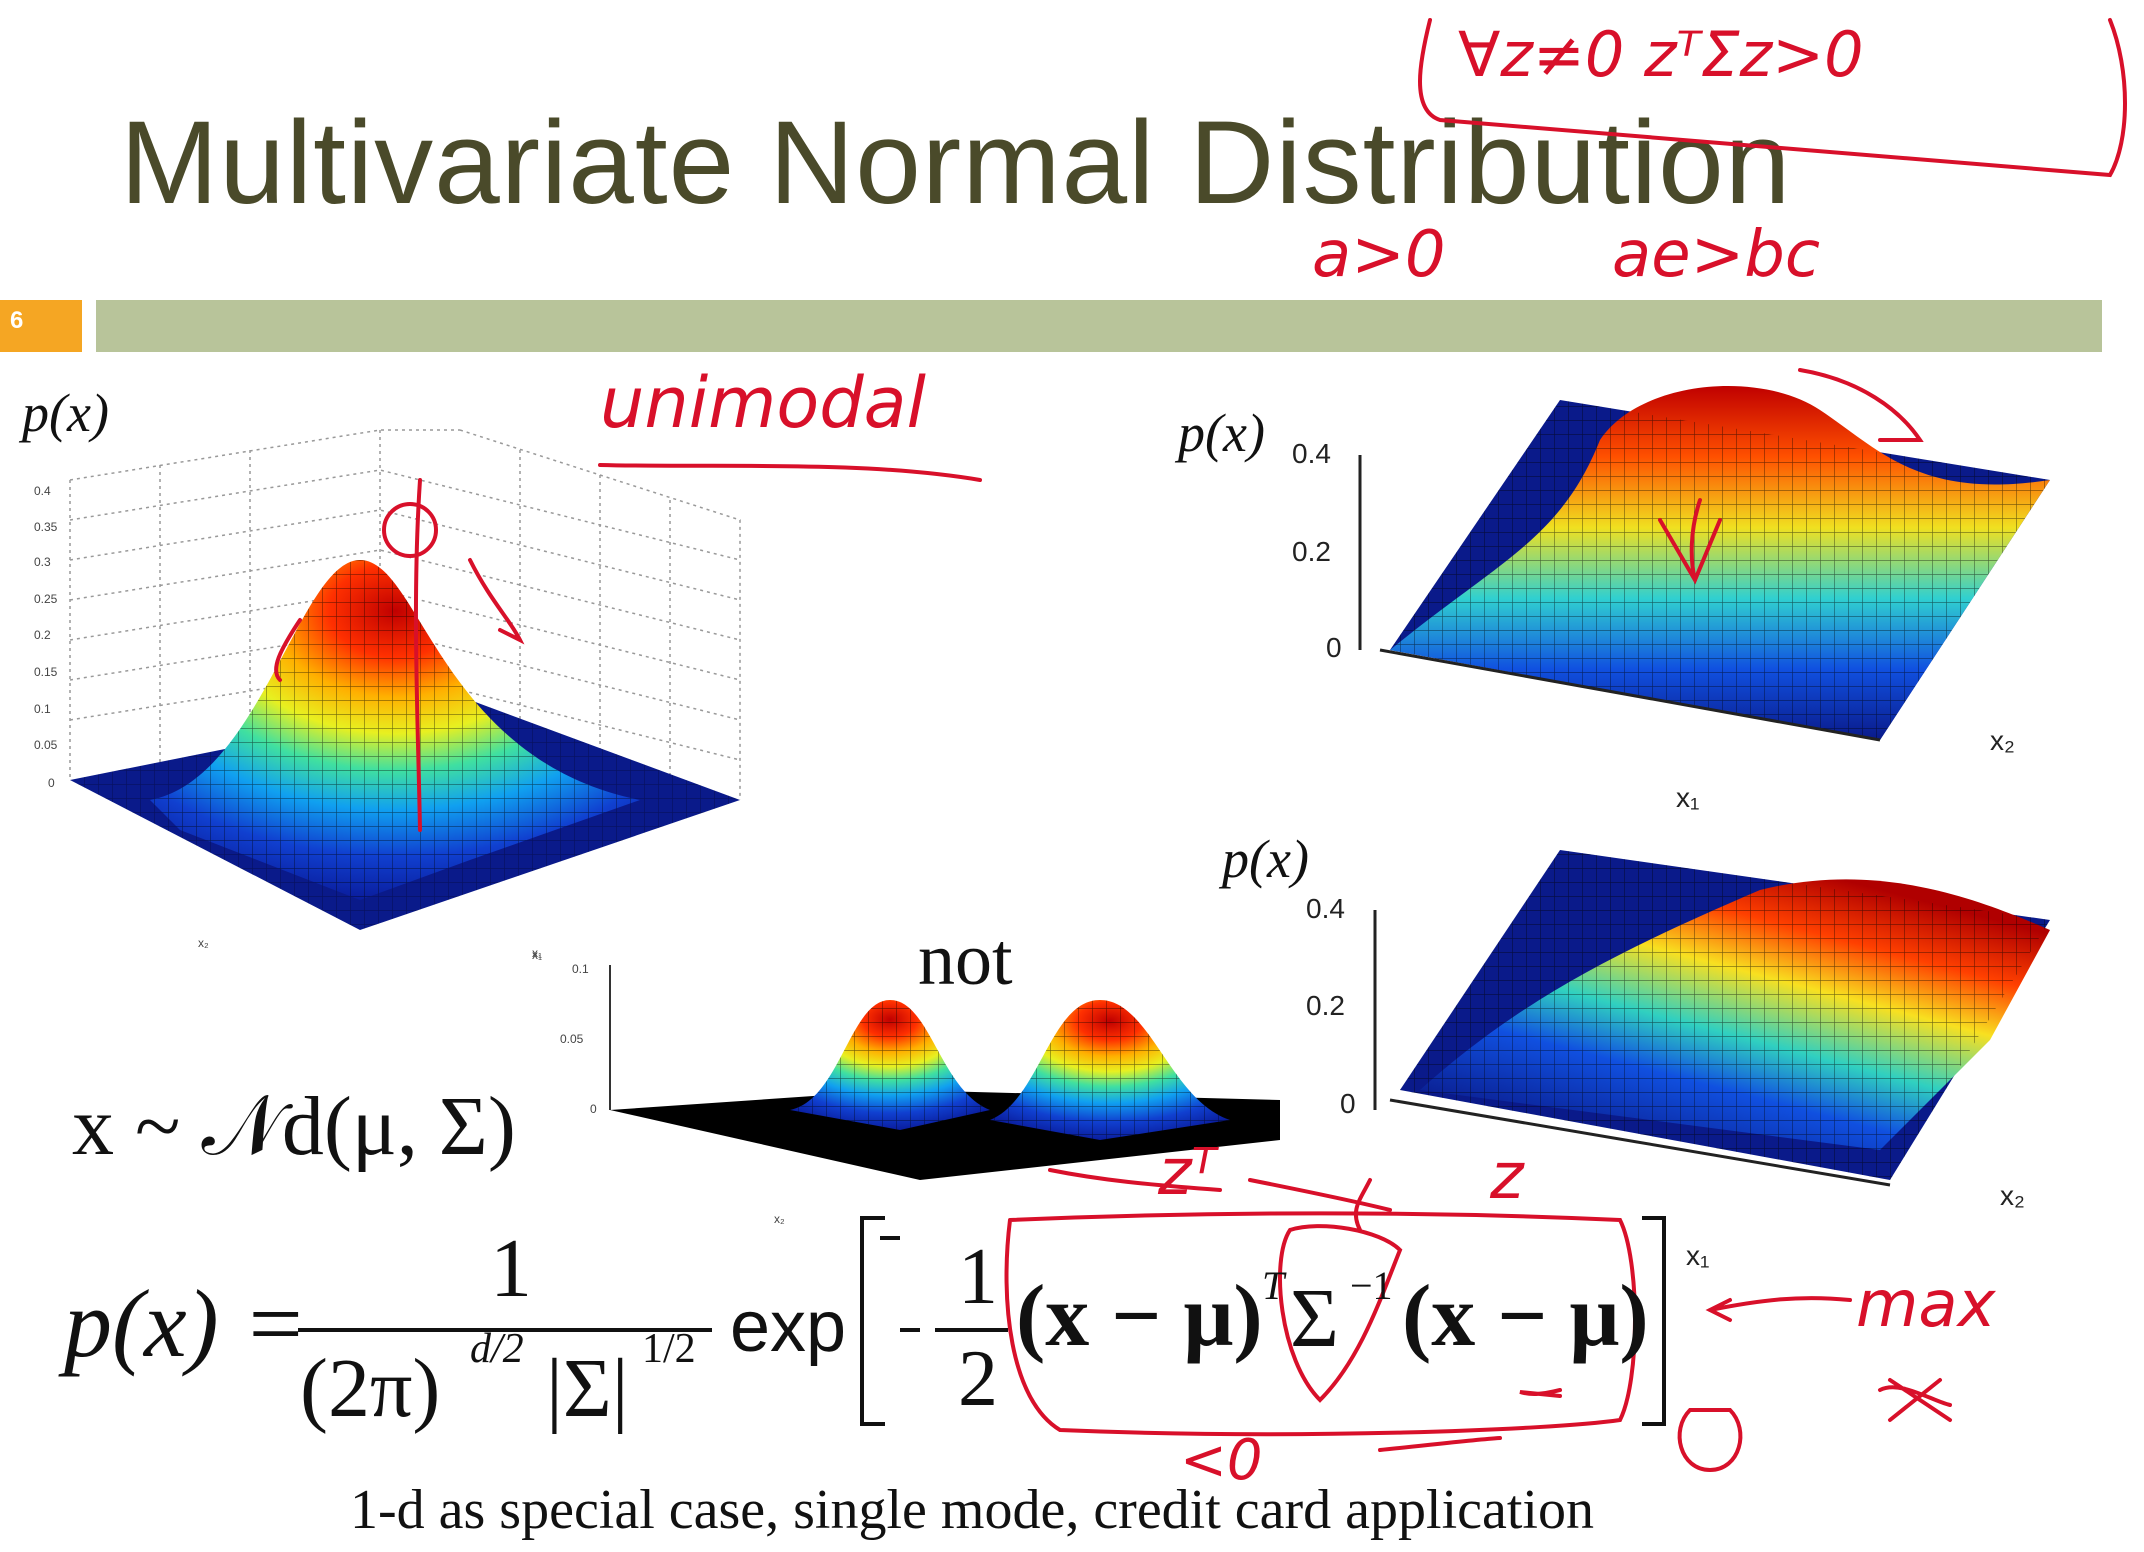  I want to click on tr-x1label: x₁, so click(1688, 797).